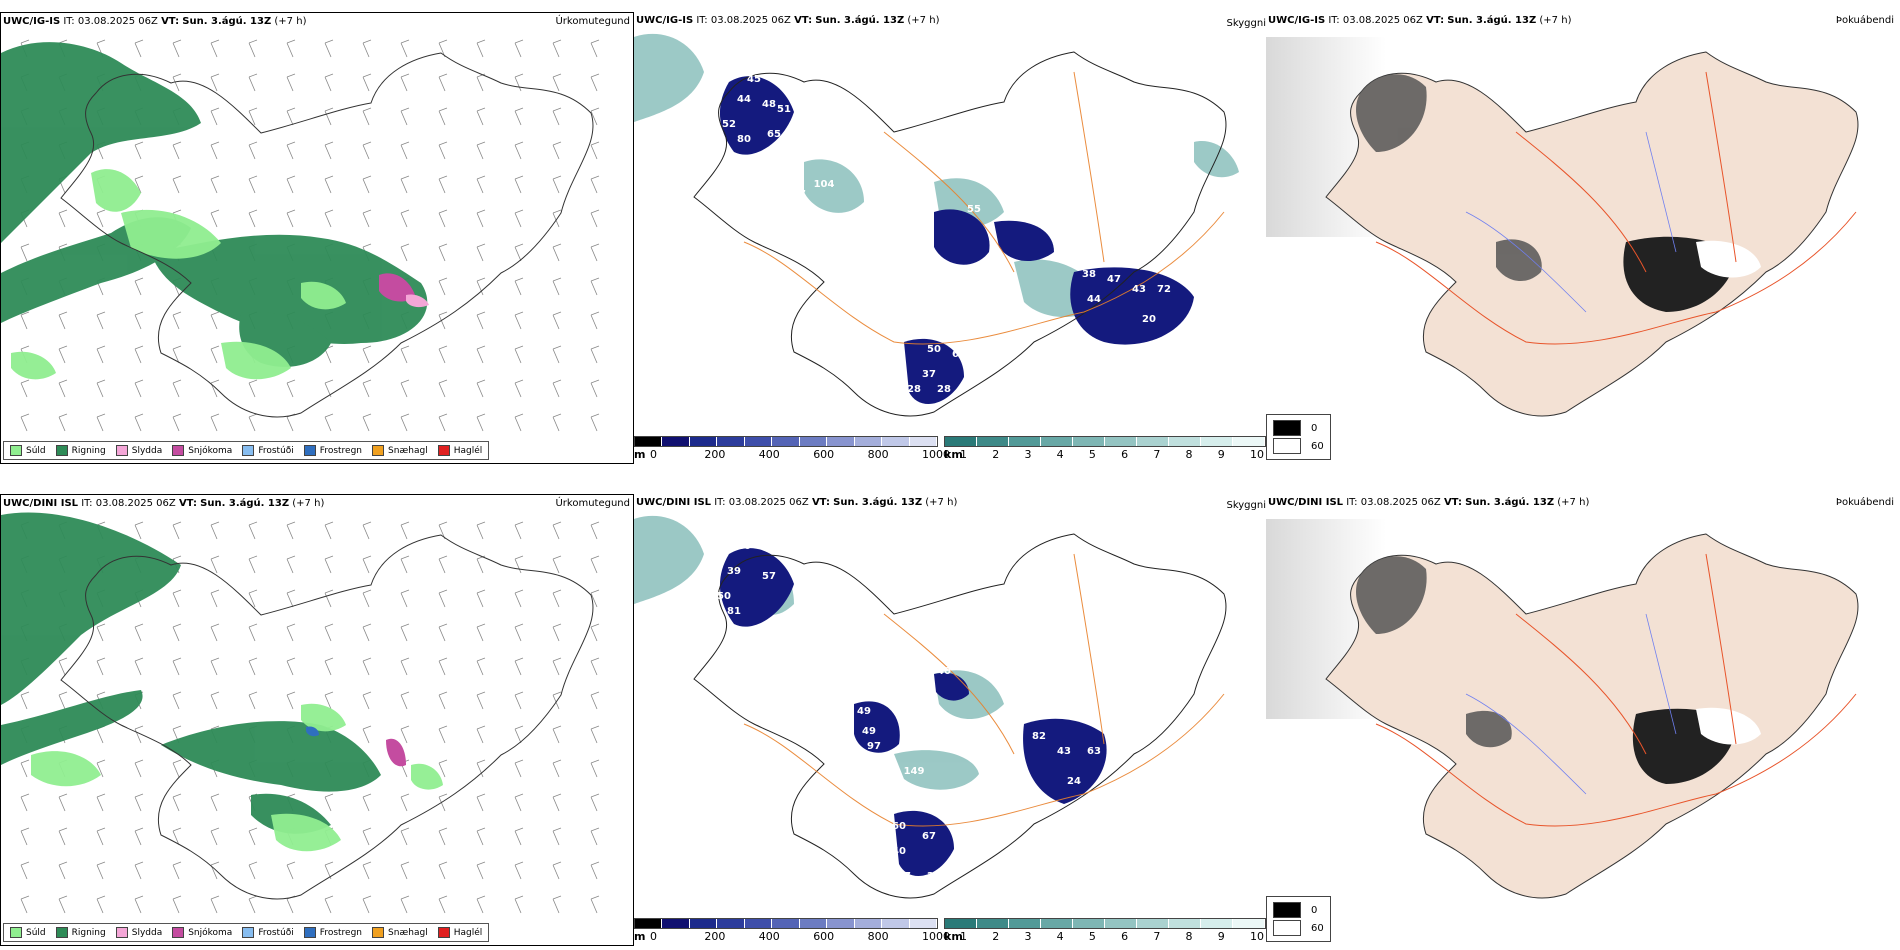 The width and height of the screenshot is (1900, 950). Describe the element at coordinates (874, 746) in the screenshot. I see `cloudbase-label: 97` at that location.